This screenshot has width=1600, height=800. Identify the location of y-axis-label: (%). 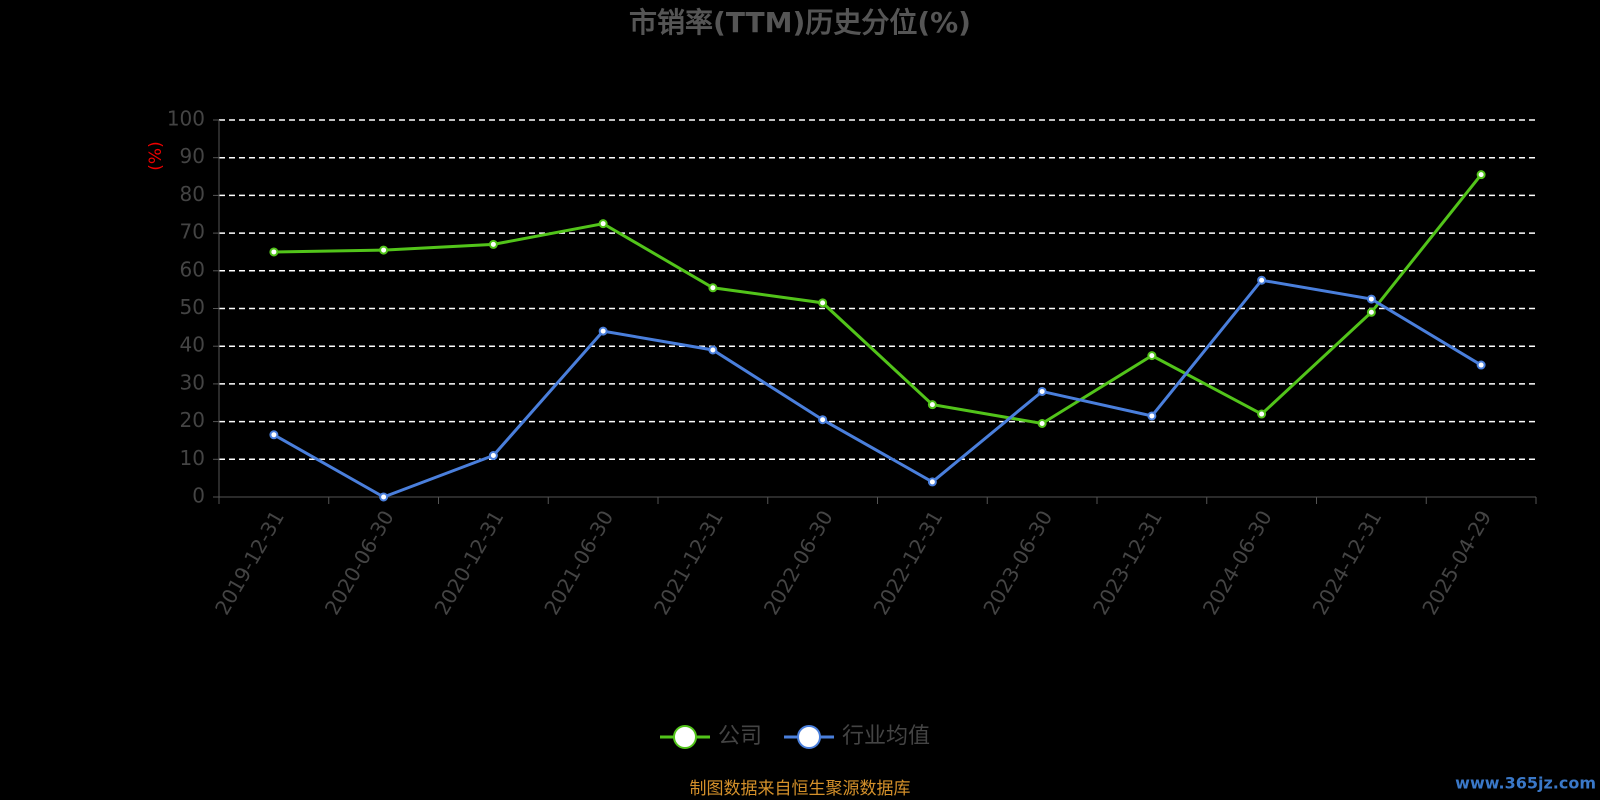
(156, 155).